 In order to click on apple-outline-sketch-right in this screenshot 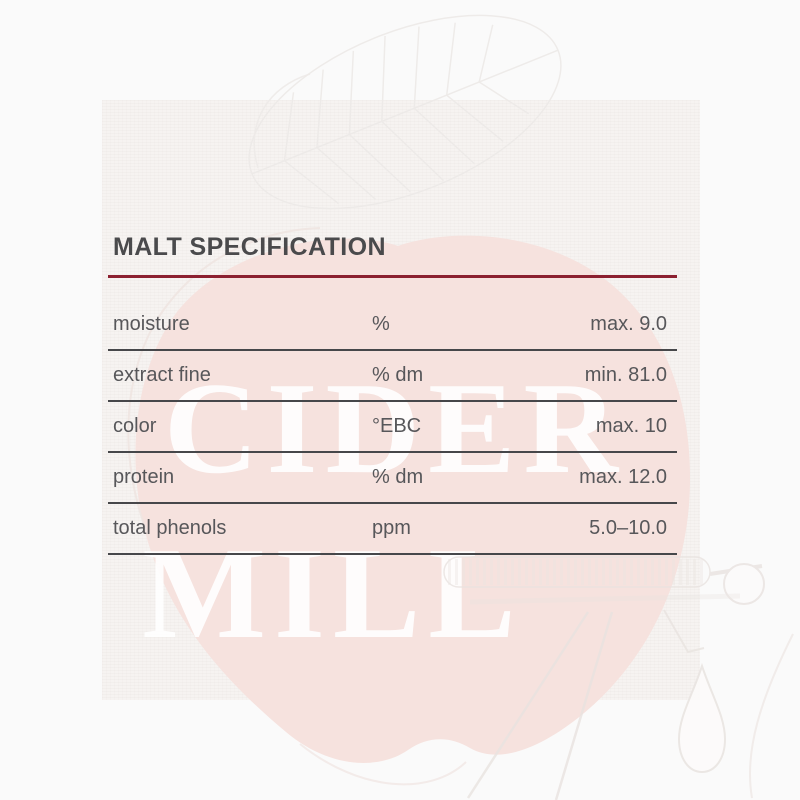, I will do `click(771, 716)`.